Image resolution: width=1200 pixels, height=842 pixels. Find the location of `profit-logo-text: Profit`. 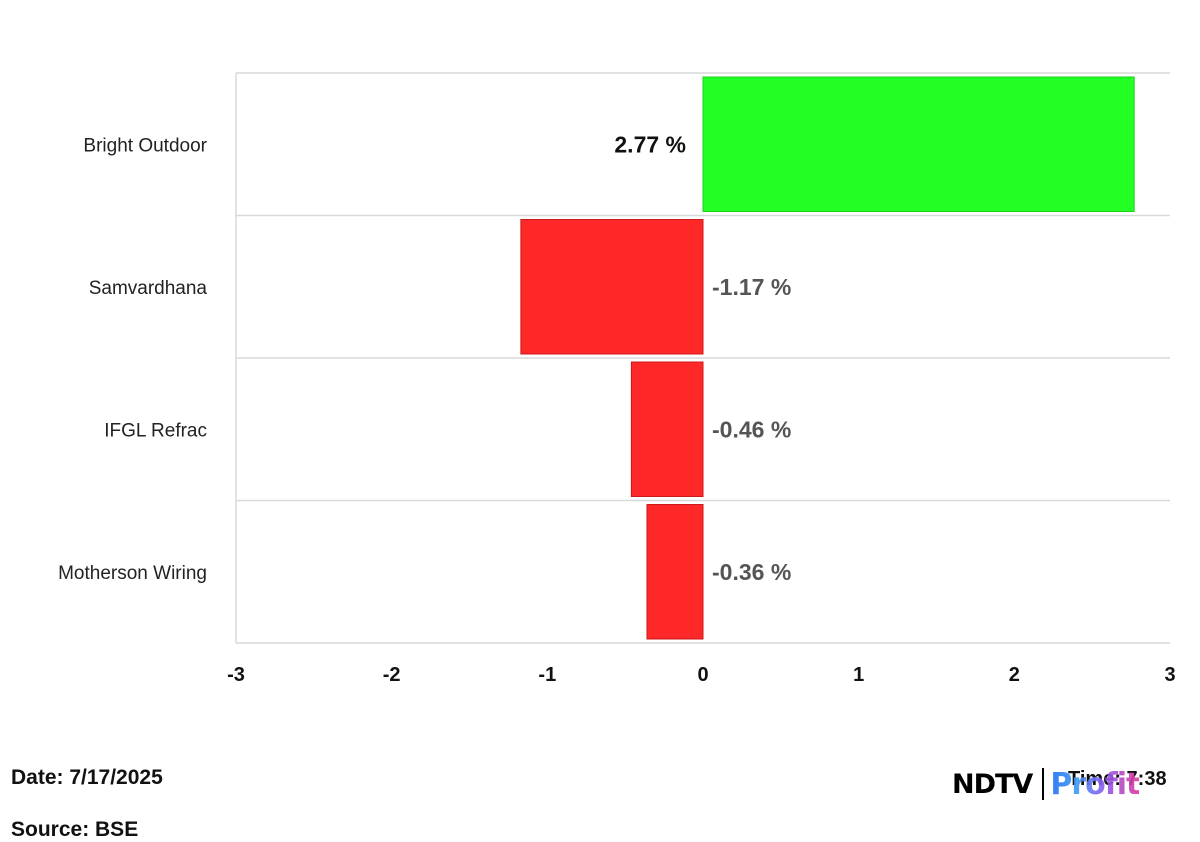

profit-logo-text: Profit is located at coordinates (1095, 784).